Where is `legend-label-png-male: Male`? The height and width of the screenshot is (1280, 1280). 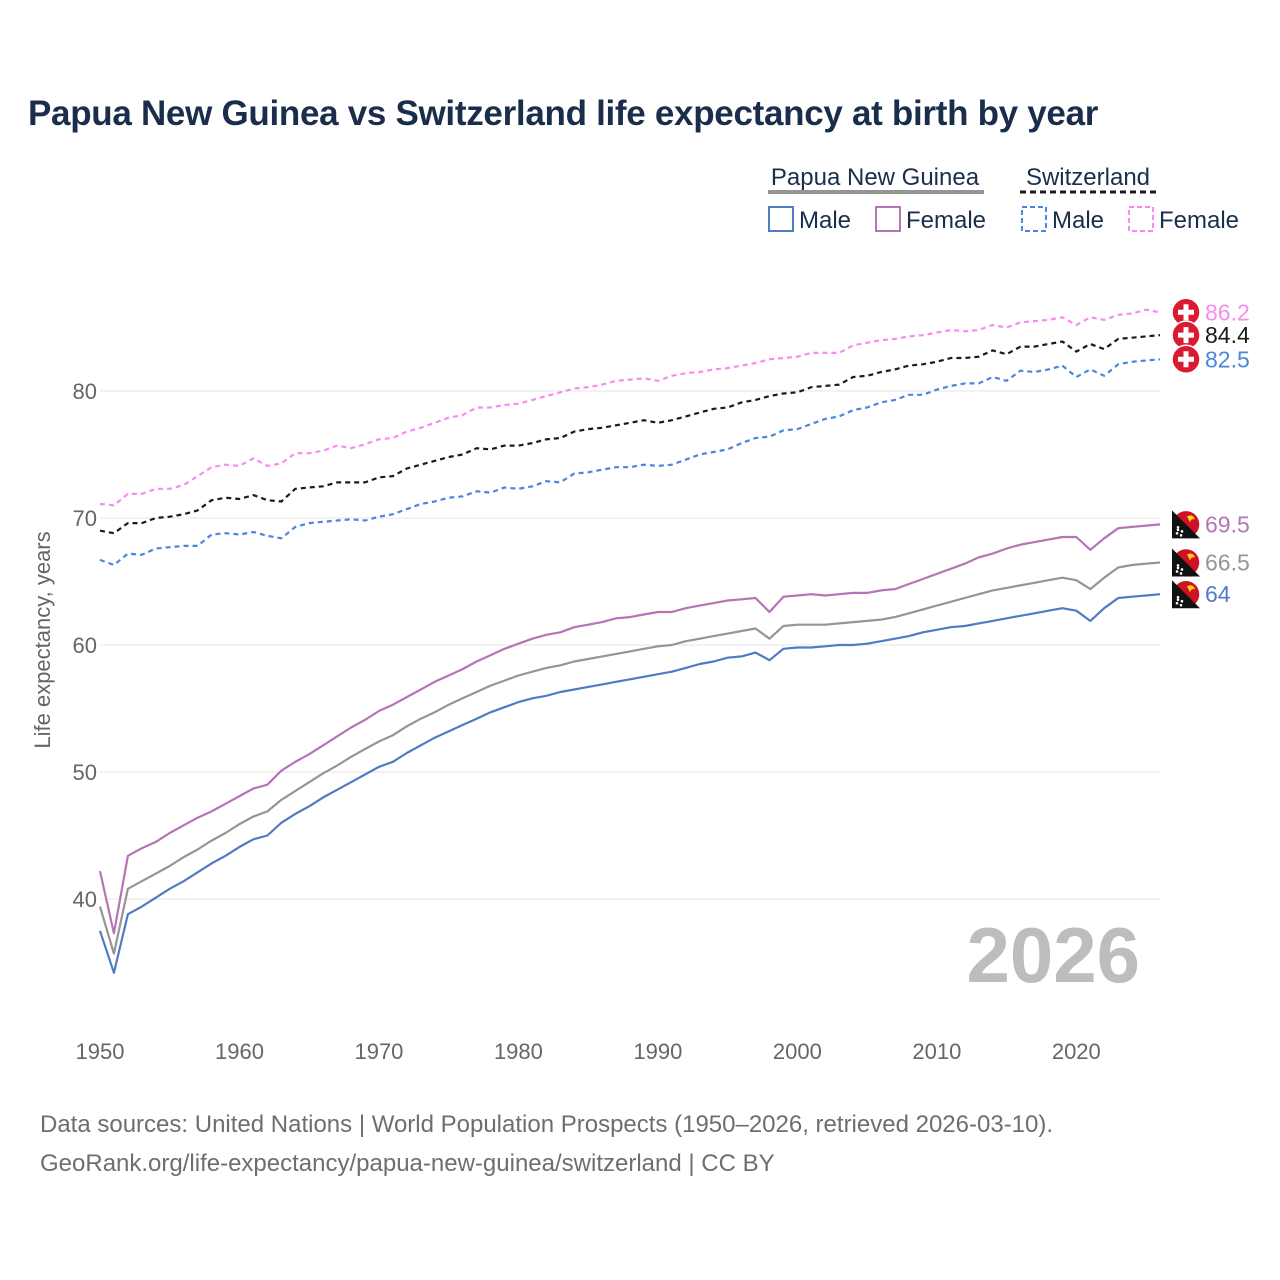
legend-label-png-male: Male is located at coordinates (825, 220).